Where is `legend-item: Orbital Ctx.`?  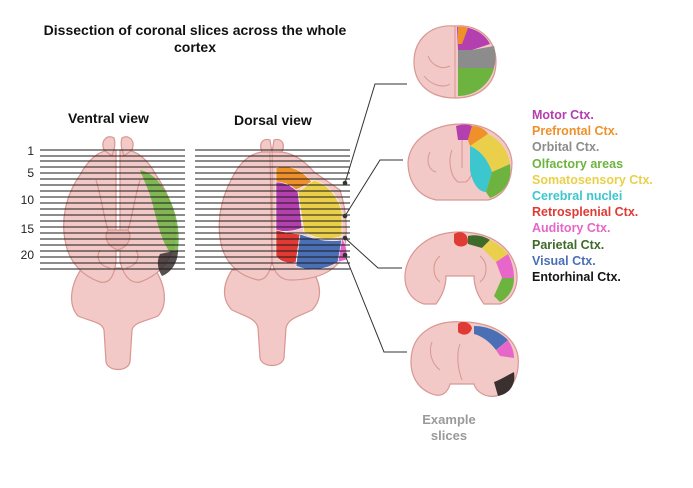
legend-item: Orbital Ctx. is located at coordinates (566, 147).